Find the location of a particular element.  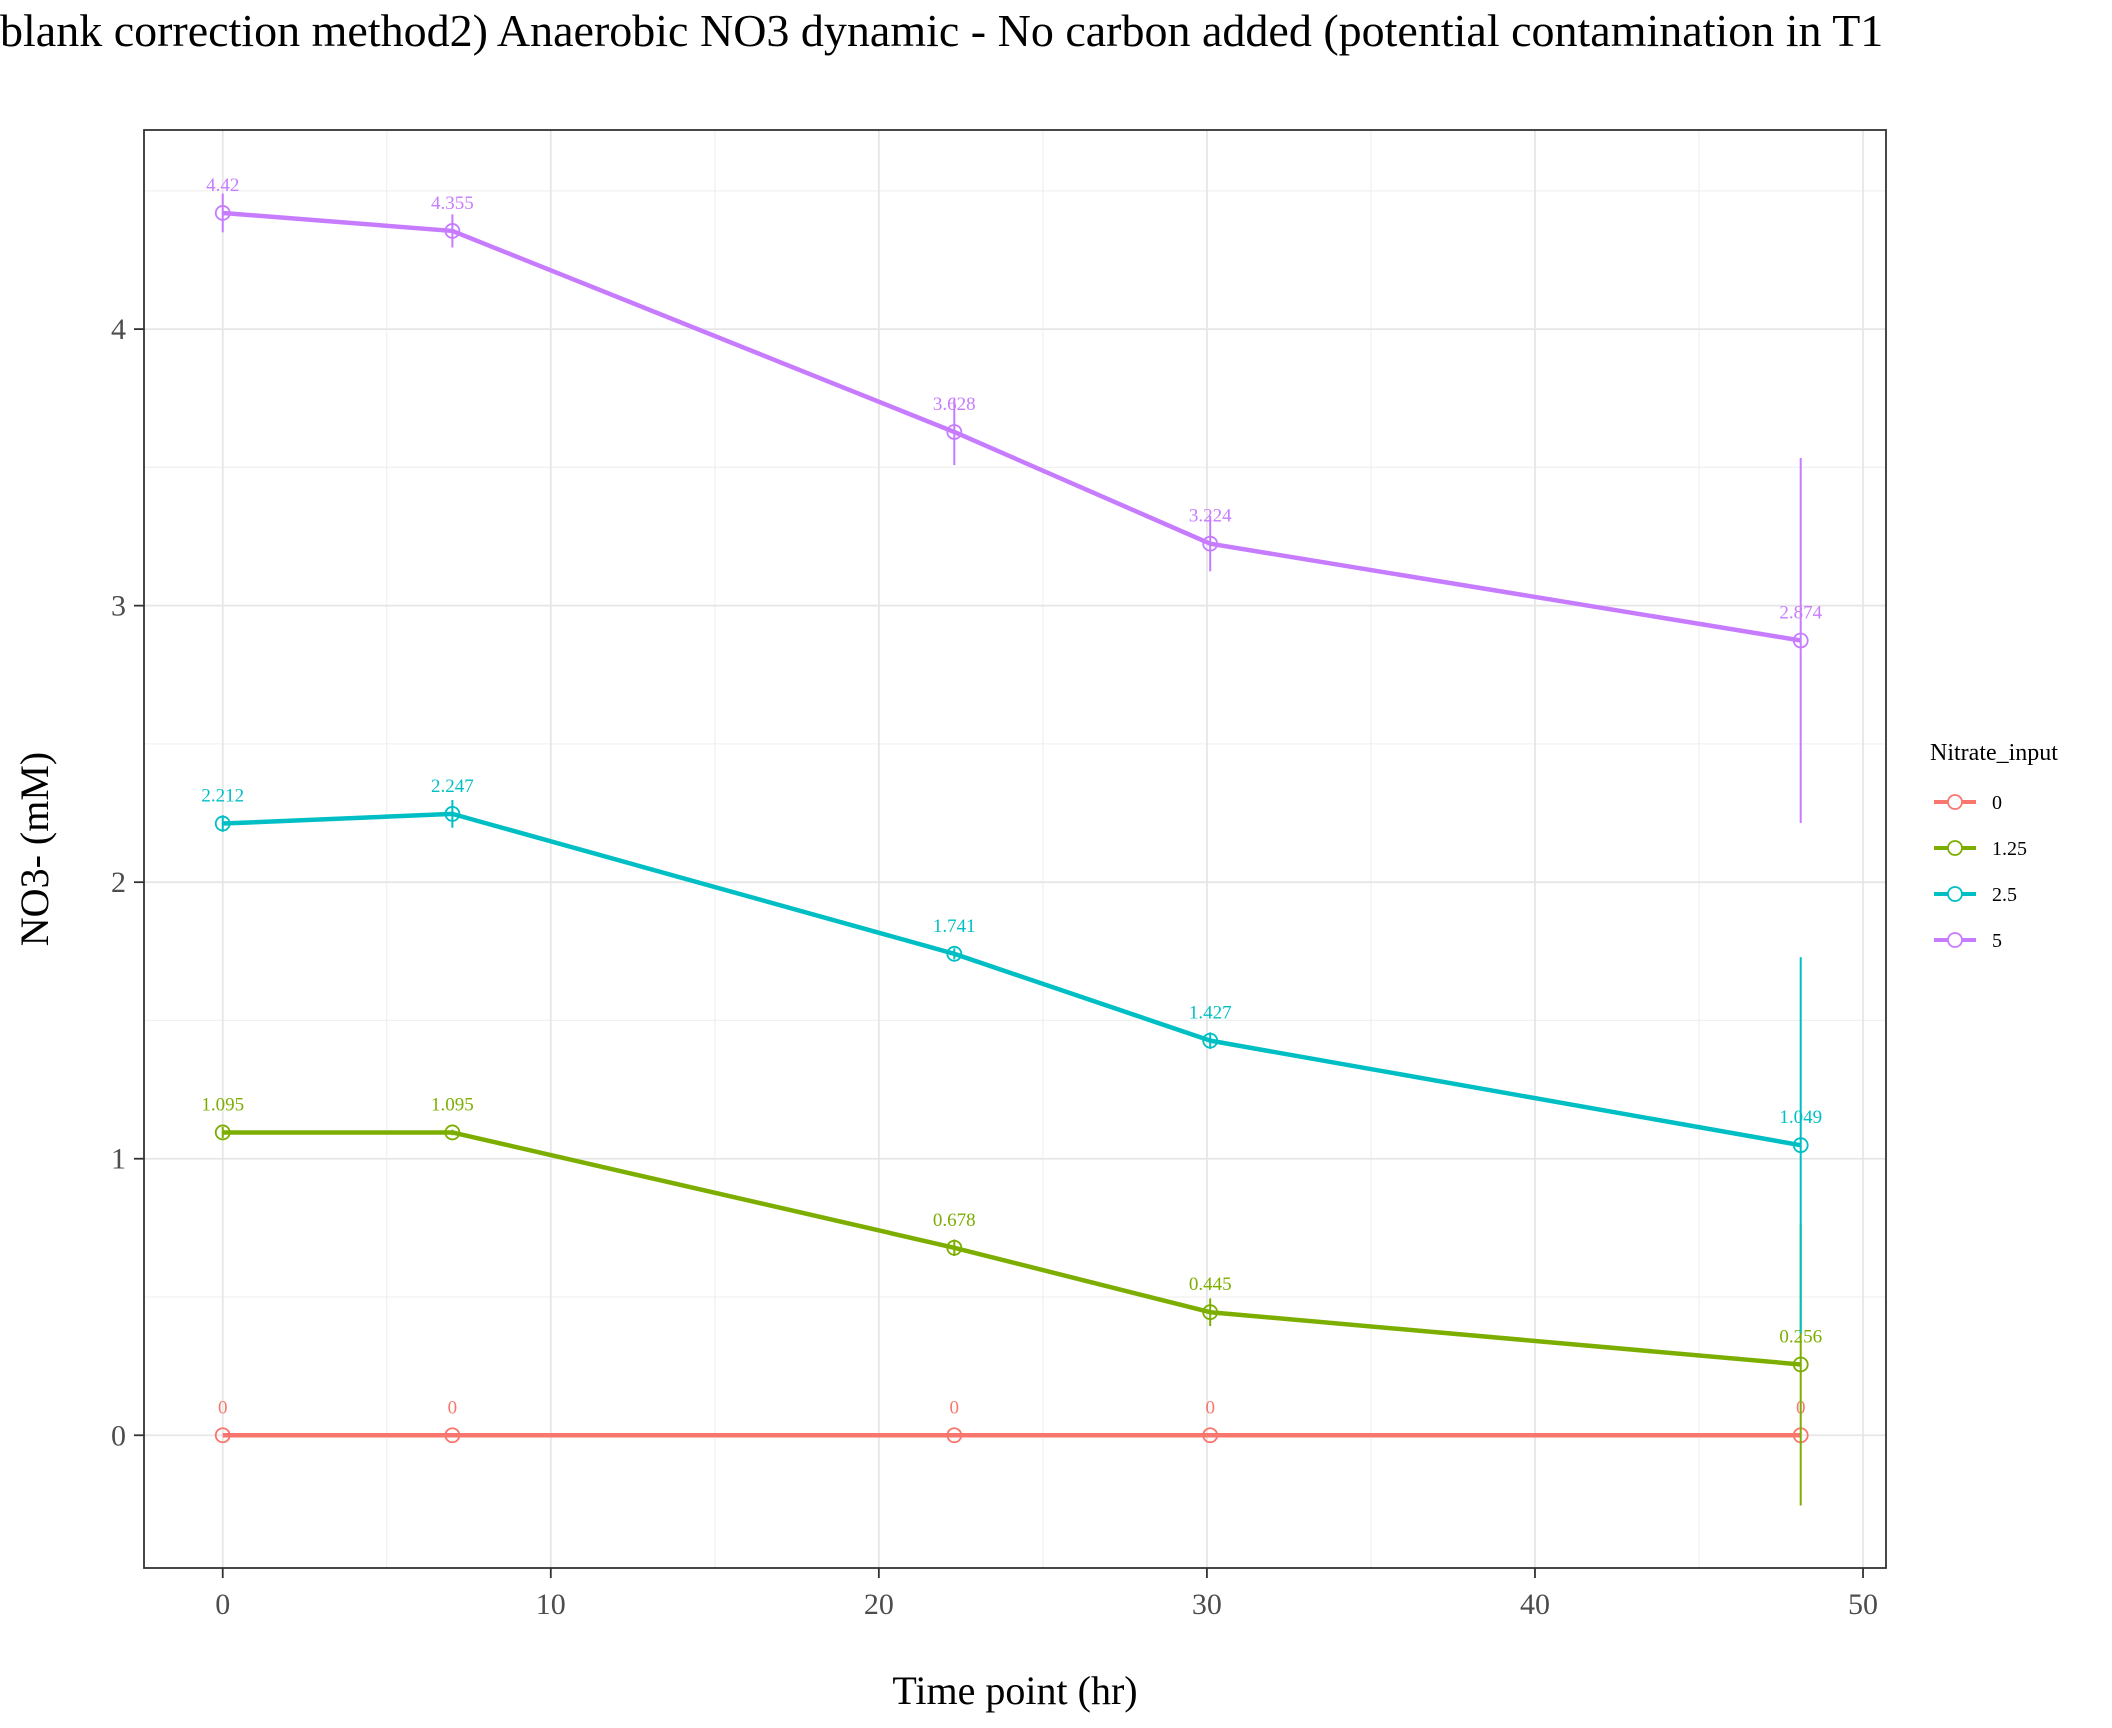

data-label: 0.678 is located at coordinates (954, 1220).